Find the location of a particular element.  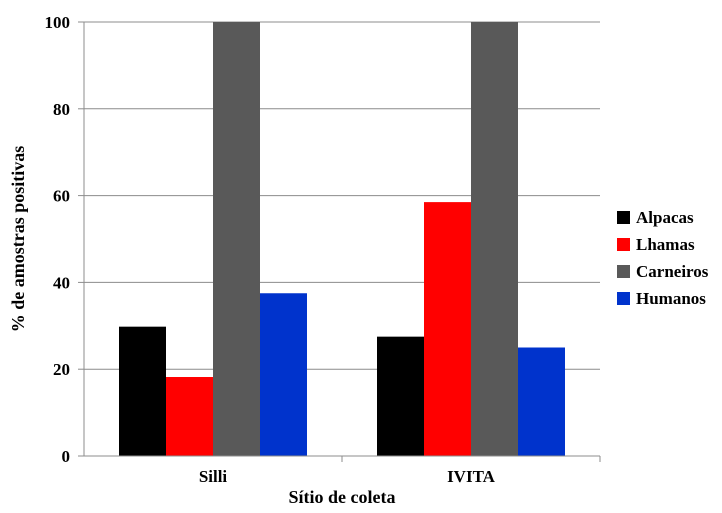

bar-alpacas-ivita is located at coordinates (400, 396).